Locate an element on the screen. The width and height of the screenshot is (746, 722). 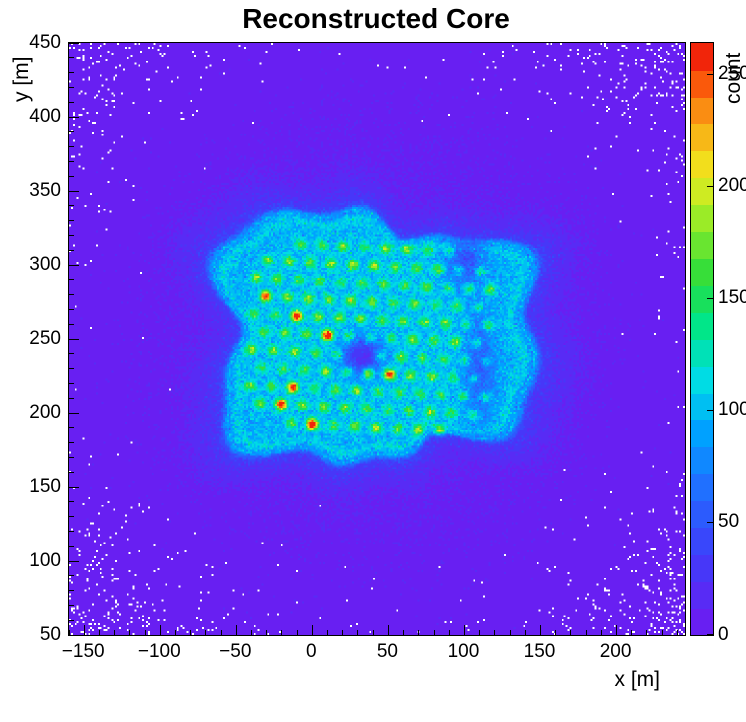
y-tick-label: 400 is located at coordinates (45, 116).